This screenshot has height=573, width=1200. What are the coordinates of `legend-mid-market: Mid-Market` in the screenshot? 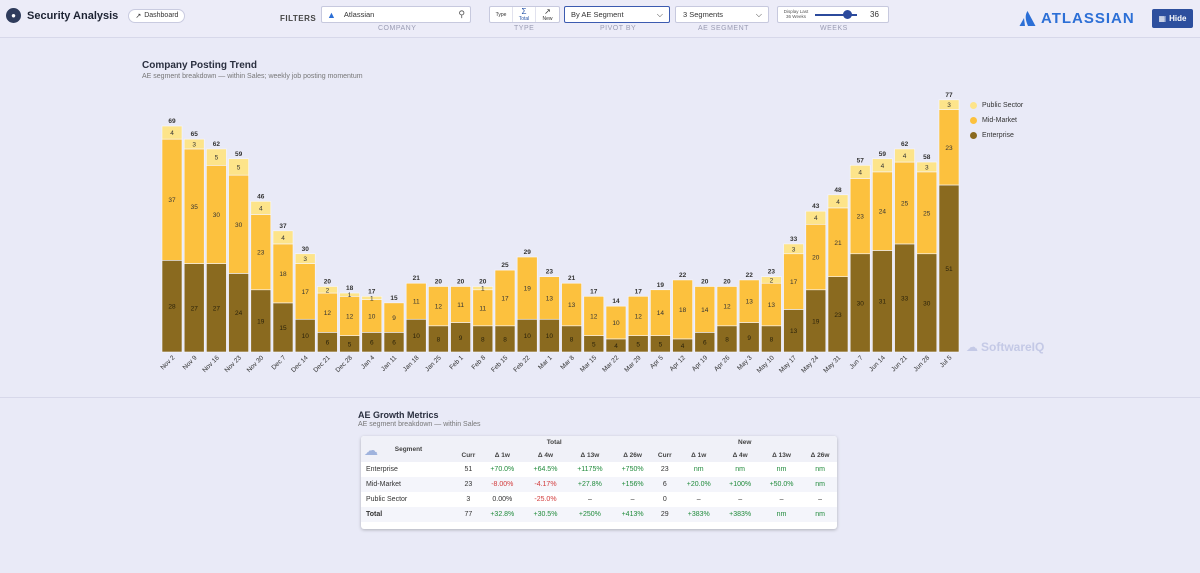 It's located at (996, 120).